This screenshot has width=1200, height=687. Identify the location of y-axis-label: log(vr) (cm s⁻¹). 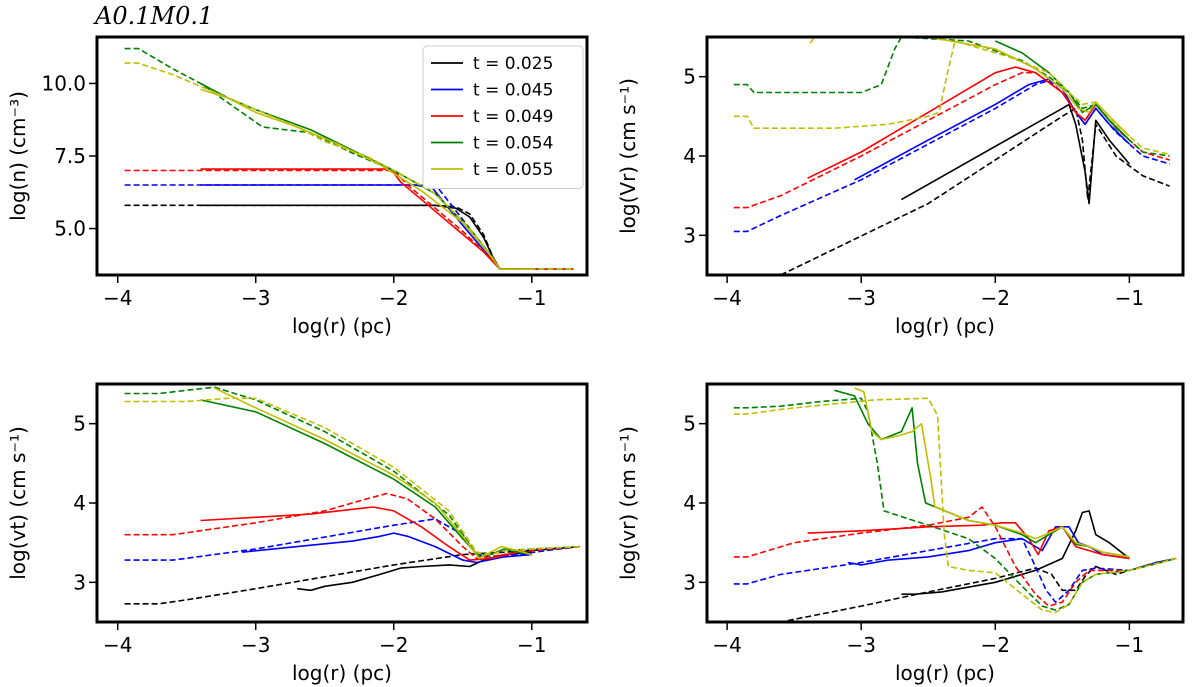
(628, 503).